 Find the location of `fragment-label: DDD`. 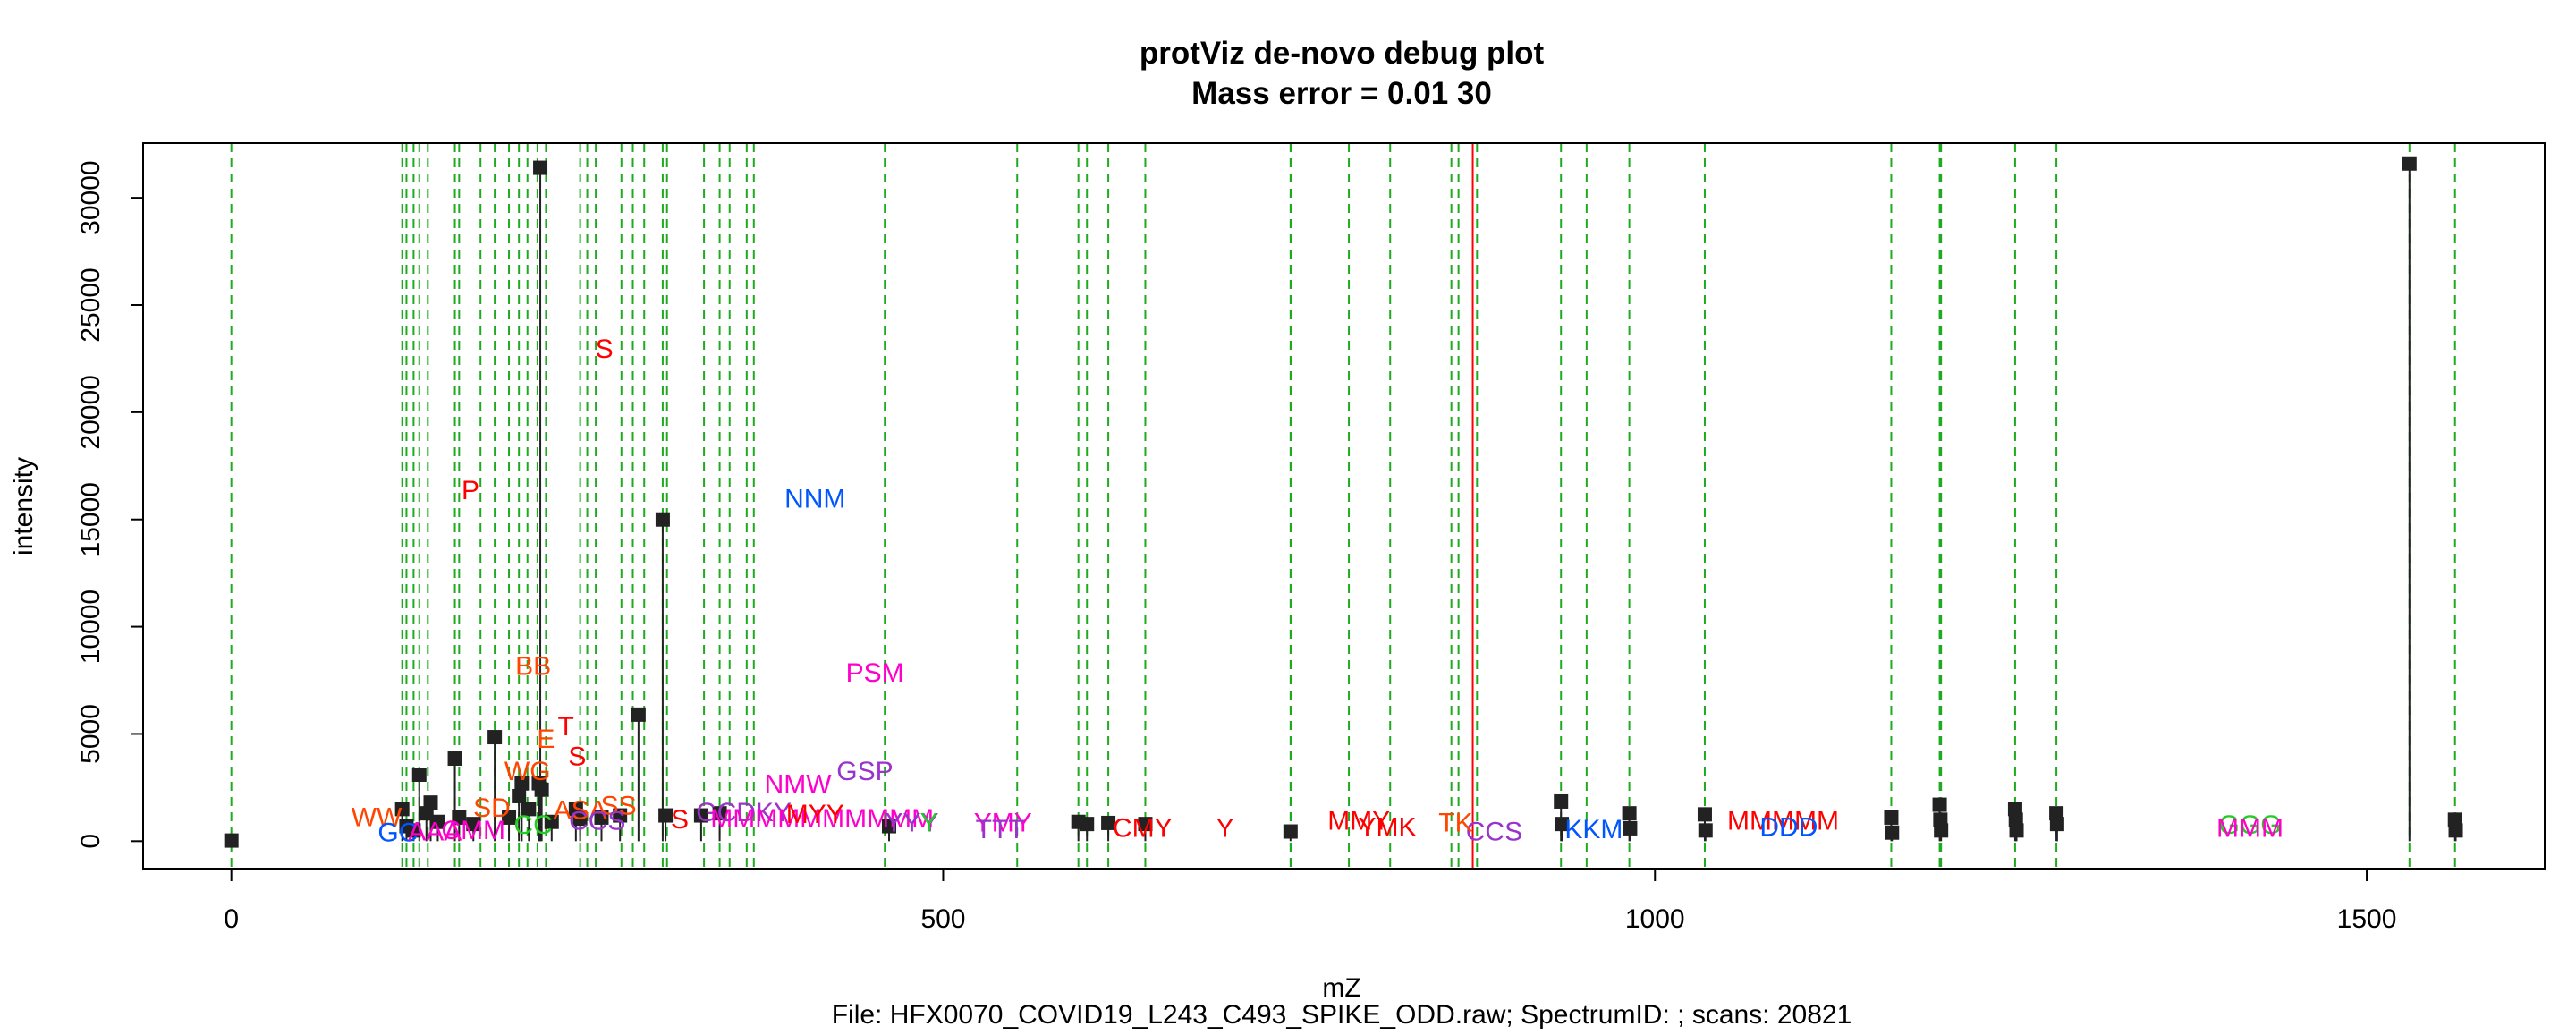

fragment-label: DDD is located at coordinates (1788, 828).